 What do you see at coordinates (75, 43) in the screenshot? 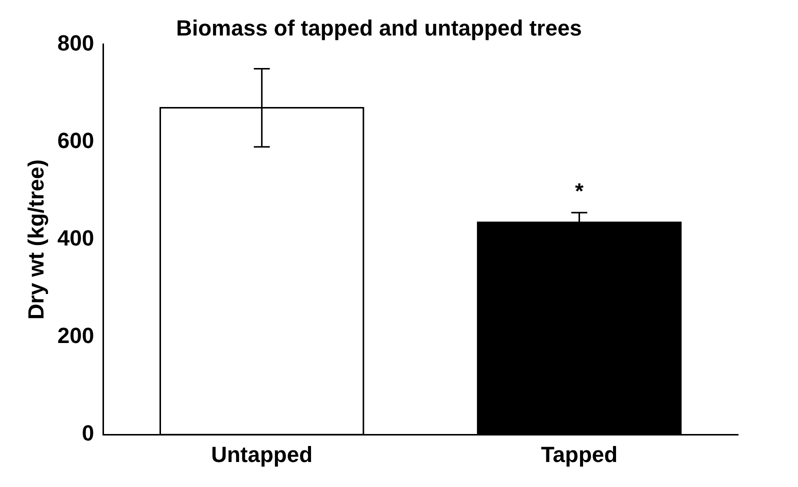
I see `y-tick-label: 800` at bounding box center [75, 43].